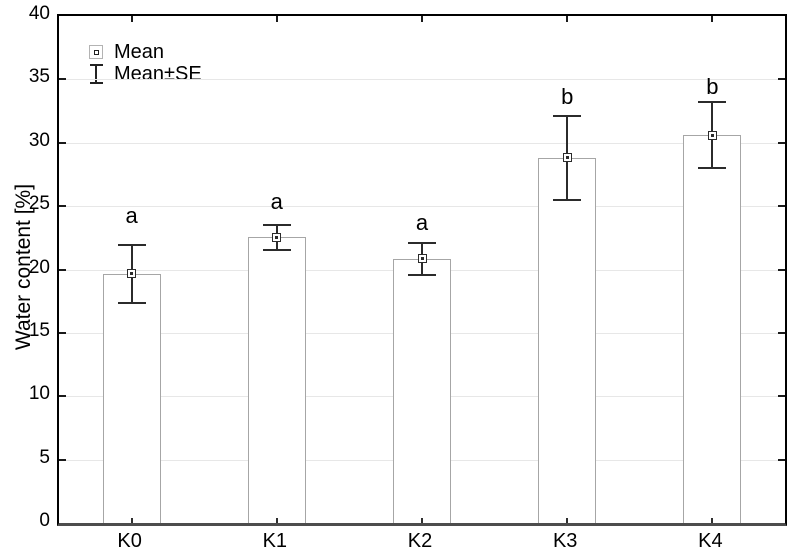 This screenshot has height=559, width=788. Describe the element at coordinates (565, 541) in the screenshot. I see `x-tick-label: K3` at that location.